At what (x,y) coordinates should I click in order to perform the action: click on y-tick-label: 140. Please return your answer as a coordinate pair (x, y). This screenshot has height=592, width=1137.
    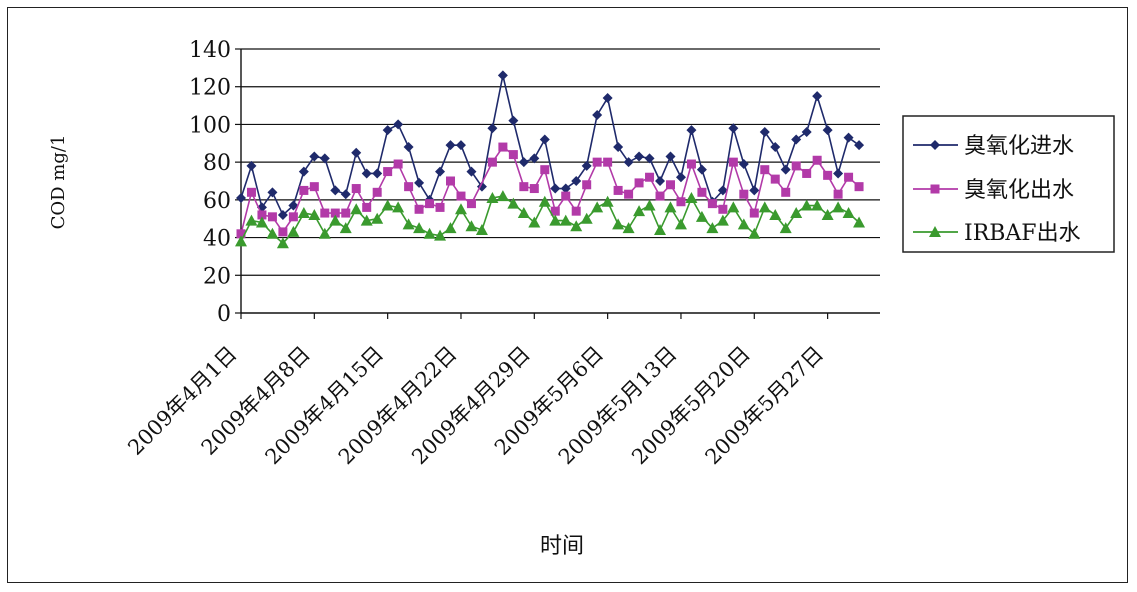
    Looking at the image, I should click on (210, 50).